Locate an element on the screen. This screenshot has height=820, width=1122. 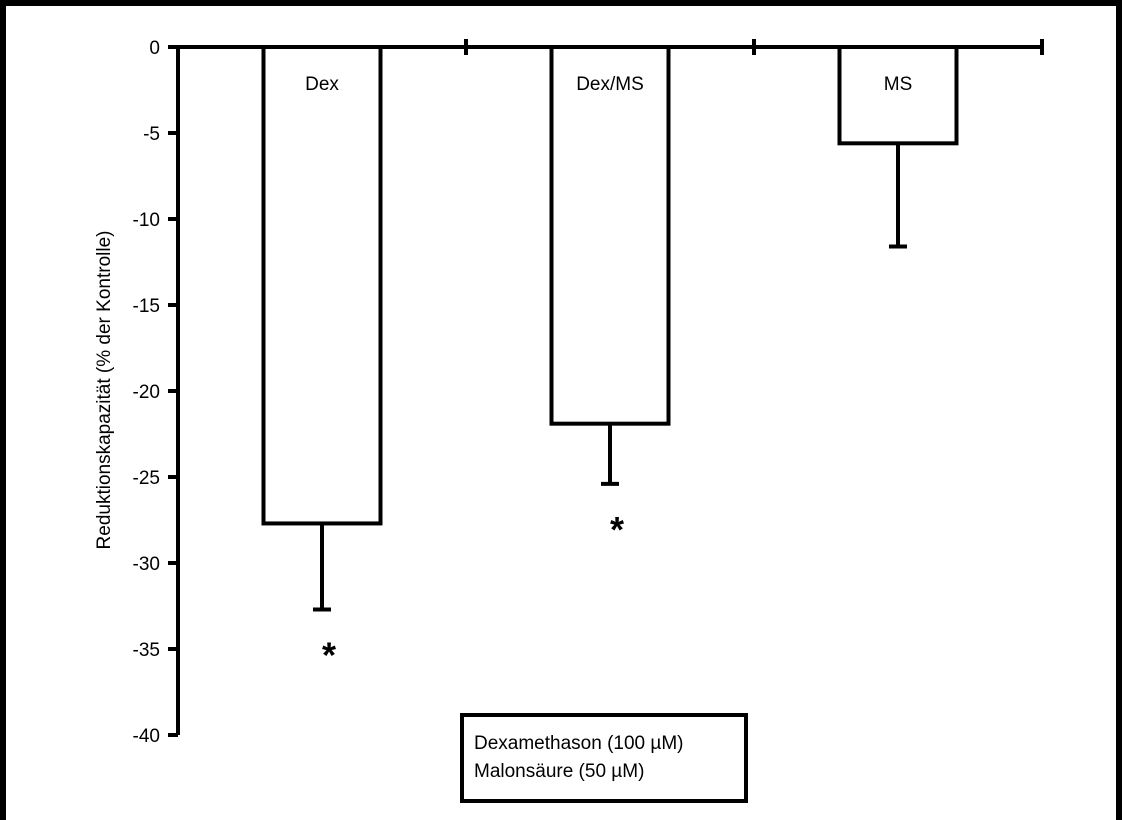
y-tick-label: -40 is located at coordinates (146, 736).